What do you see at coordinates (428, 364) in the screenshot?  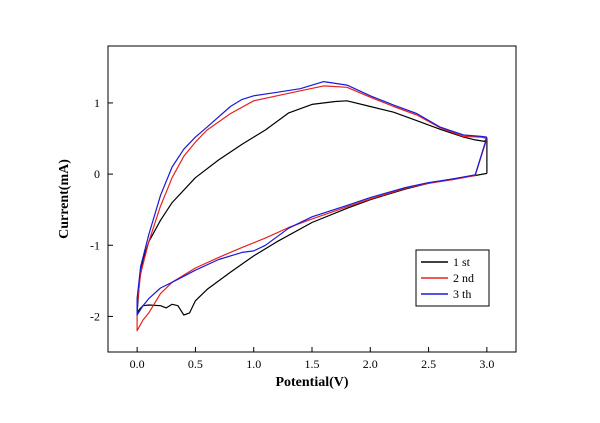 I see `x-tick-label: 2.5` at bounding box center [428, 364].